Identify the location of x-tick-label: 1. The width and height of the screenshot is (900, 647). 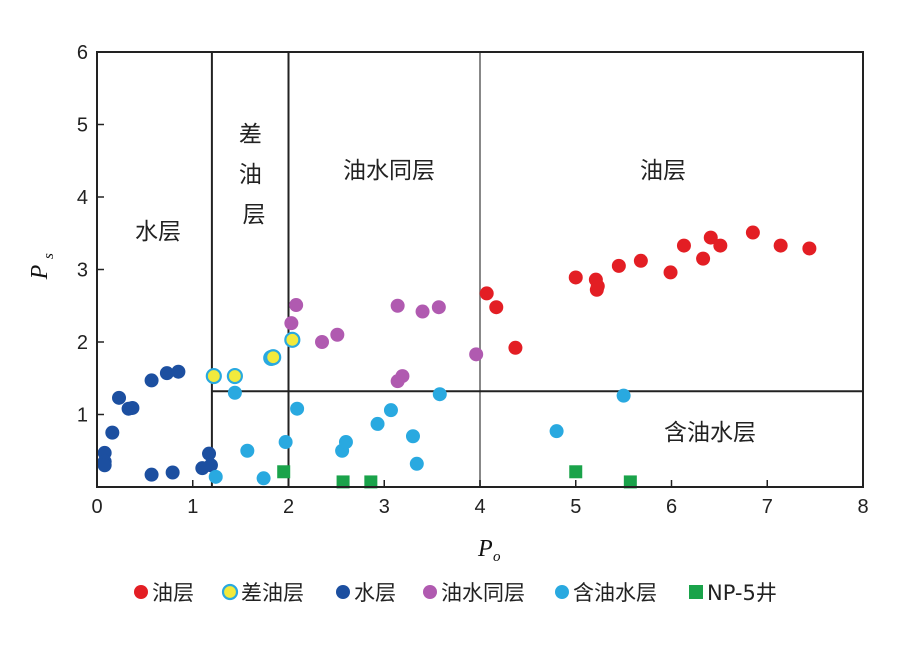
(192, 507).